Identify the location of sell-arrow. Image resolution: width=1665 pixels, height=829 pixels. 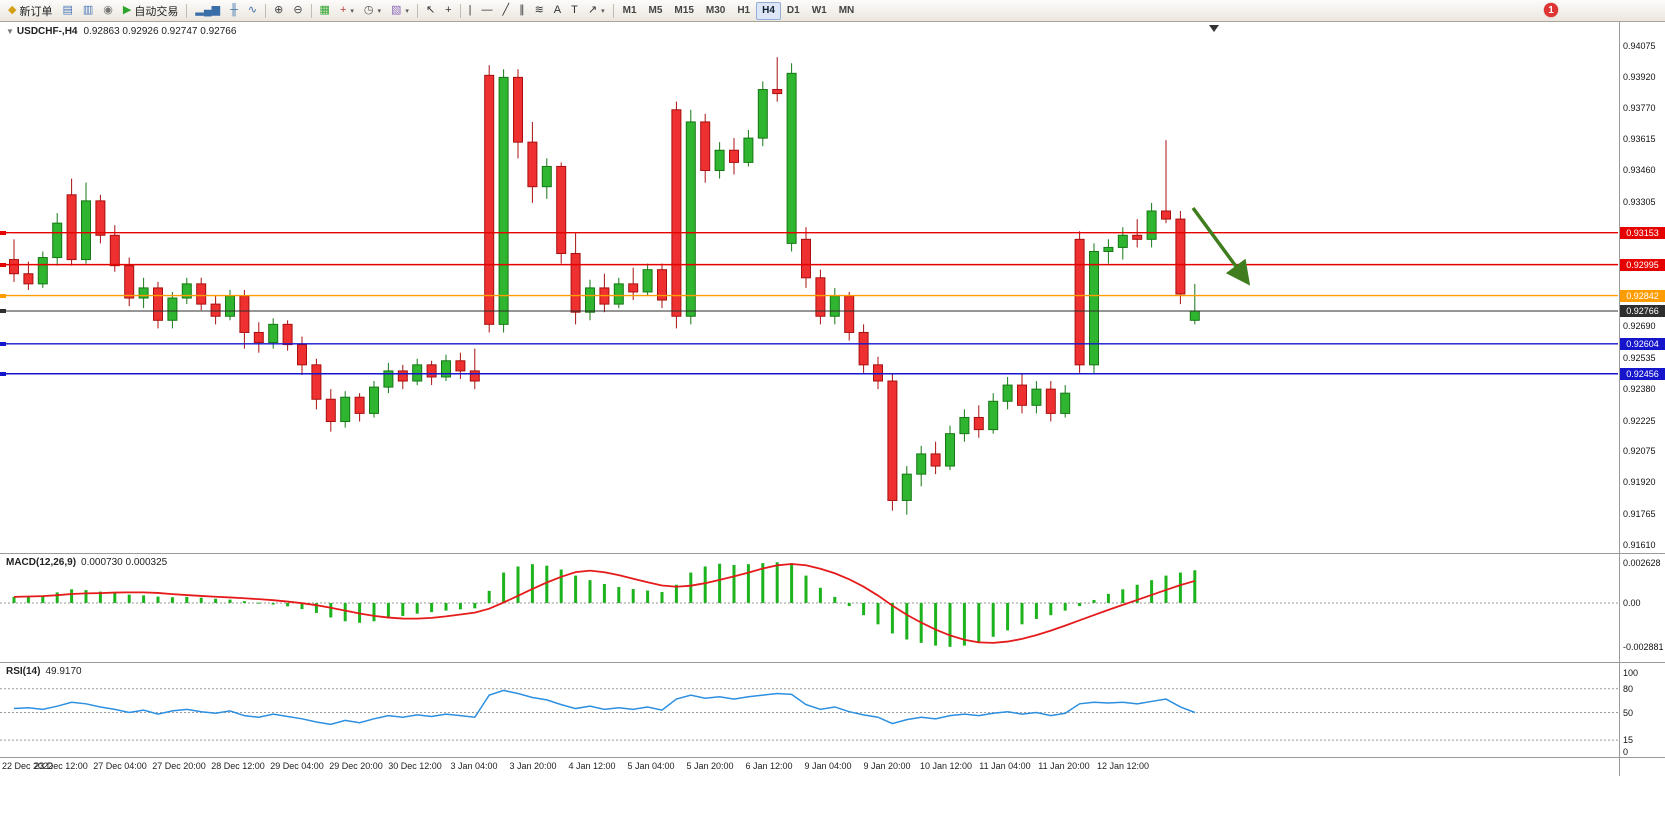
(1221, 246).